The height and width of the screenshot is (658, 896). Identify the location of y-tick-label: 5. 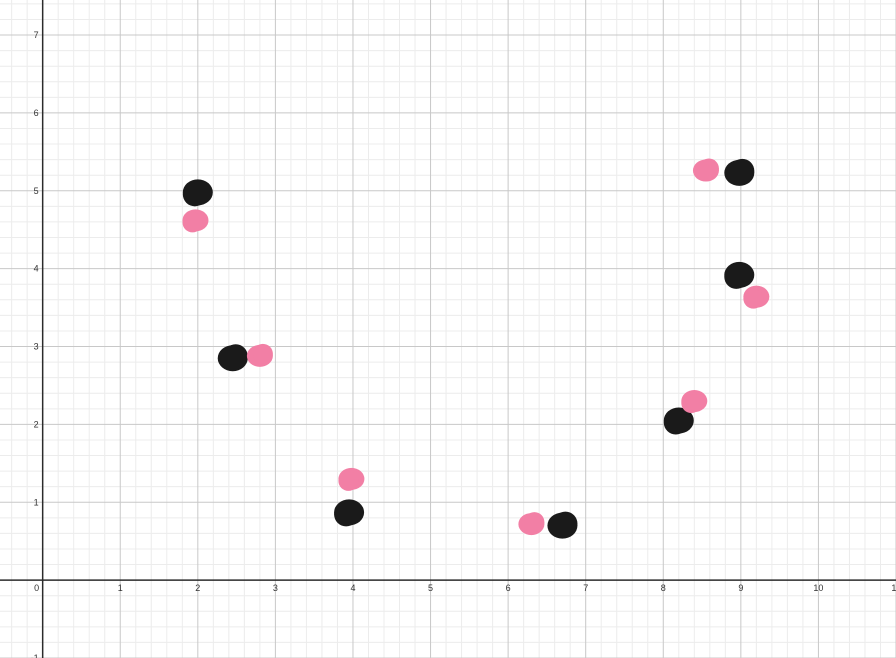
(36, 191).